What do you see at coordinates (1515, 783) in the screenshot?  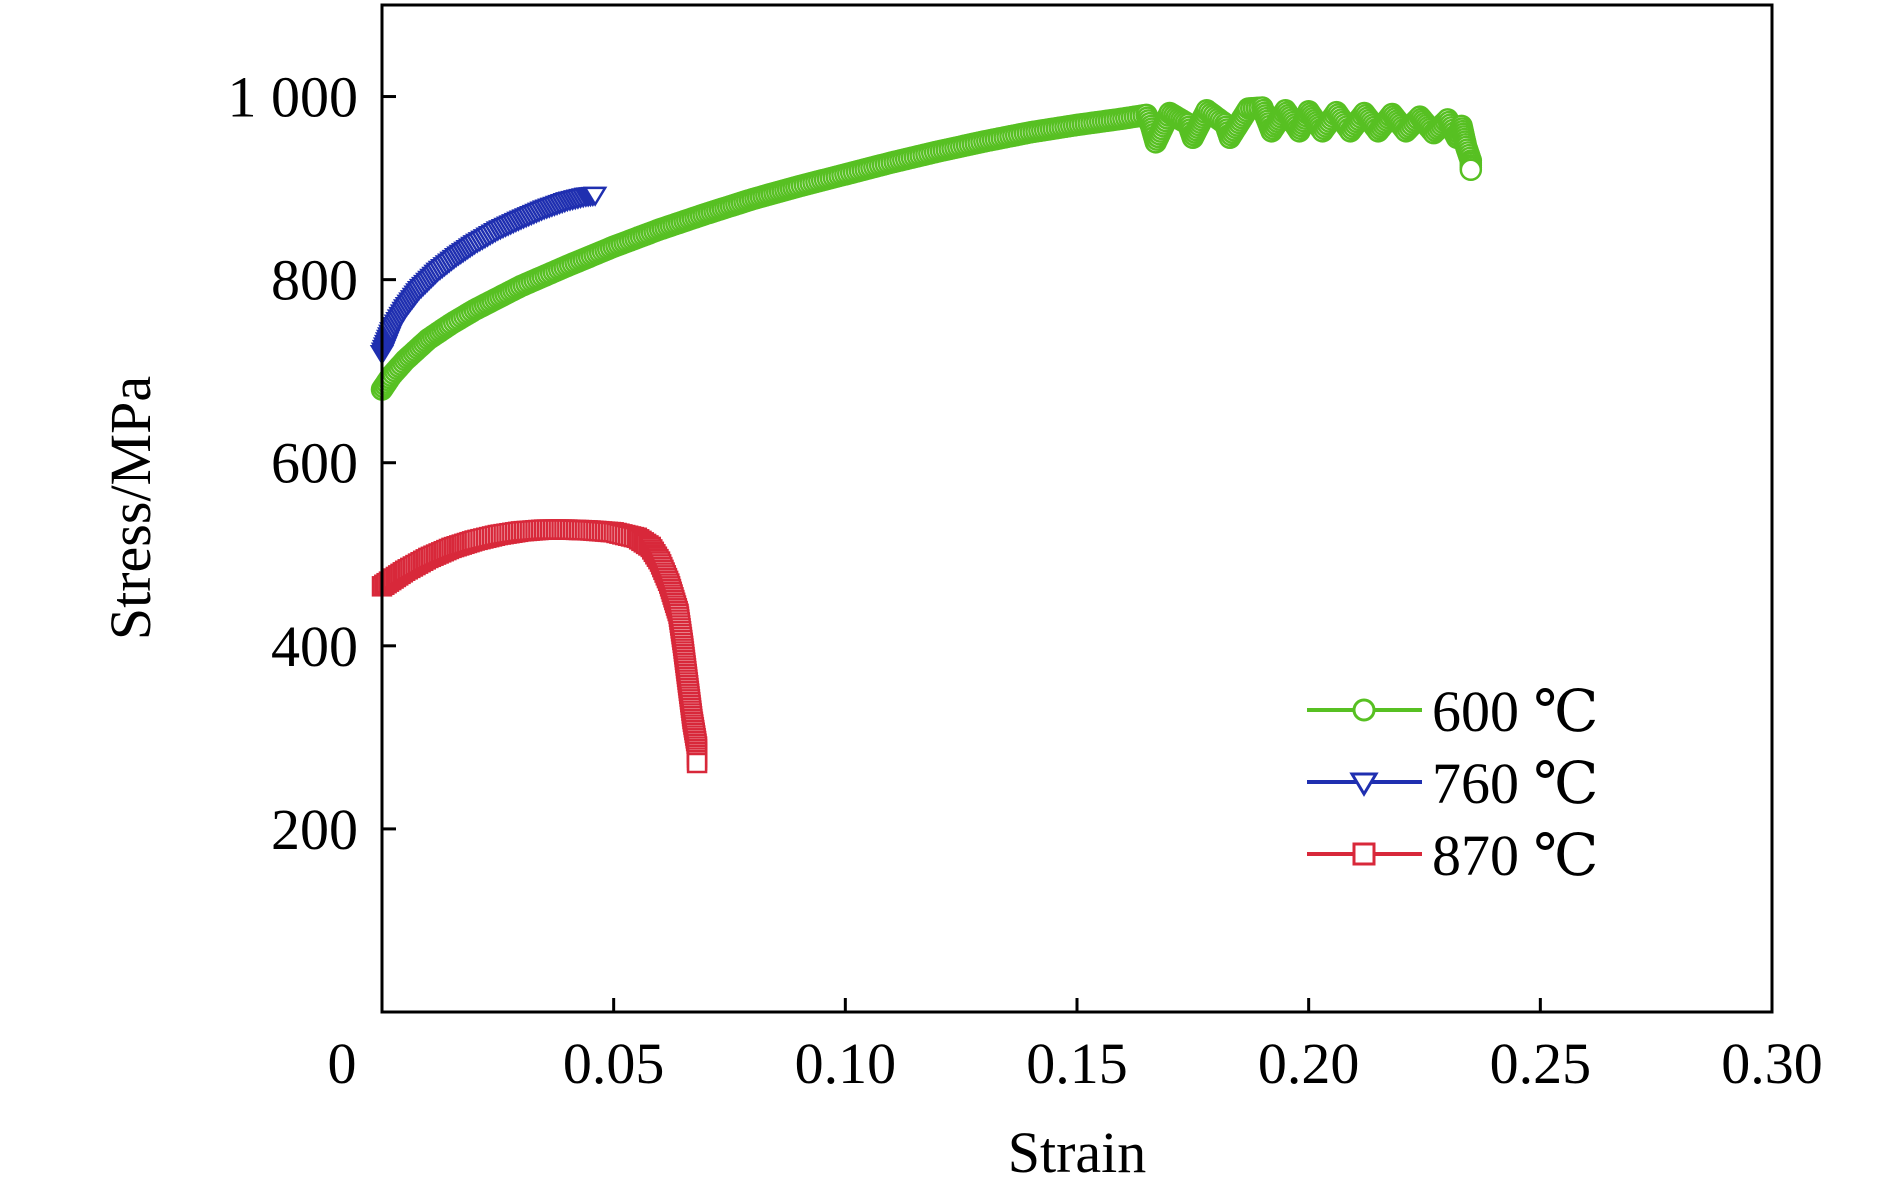 I see `legend-label-760: 760 ℃` at bounding box center [1515, 783].